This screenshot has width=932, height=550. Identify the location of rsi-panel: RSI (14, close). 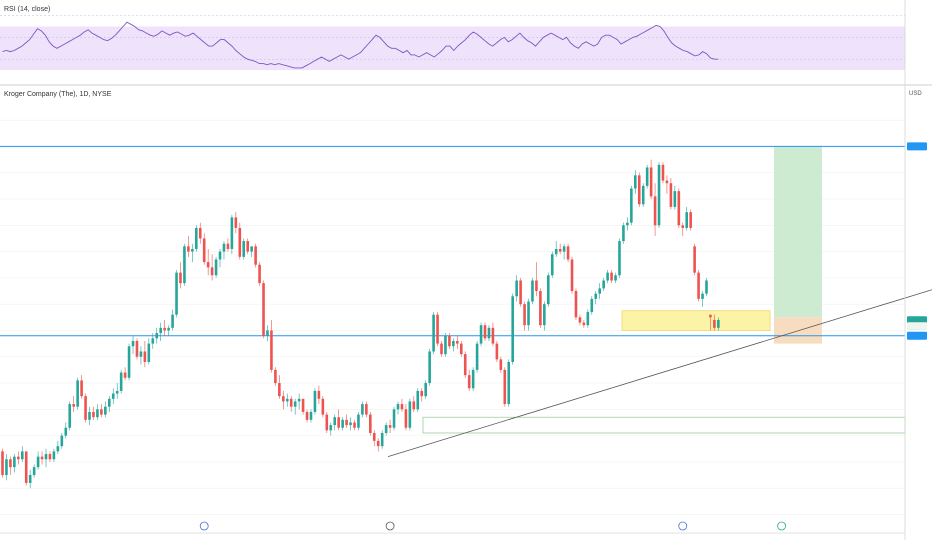
(452, 38).